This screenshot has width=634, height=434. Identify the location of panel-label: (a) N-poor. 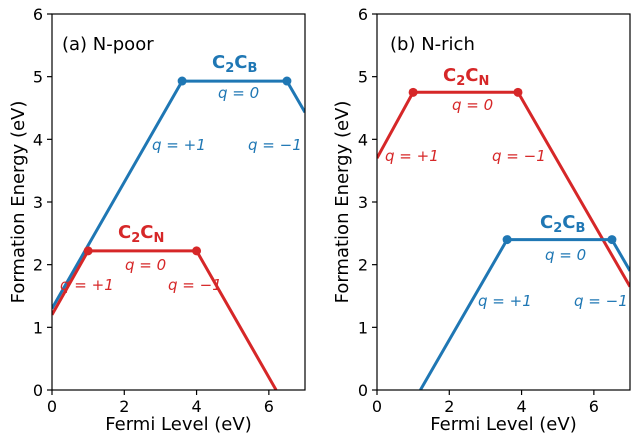
(108, 44).